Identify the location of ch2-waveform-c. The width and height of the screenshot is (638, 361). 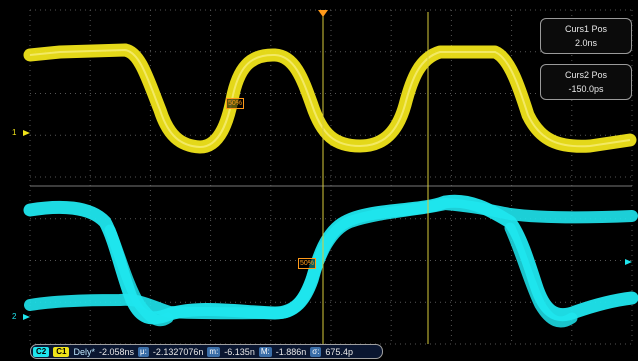
(139, 275).